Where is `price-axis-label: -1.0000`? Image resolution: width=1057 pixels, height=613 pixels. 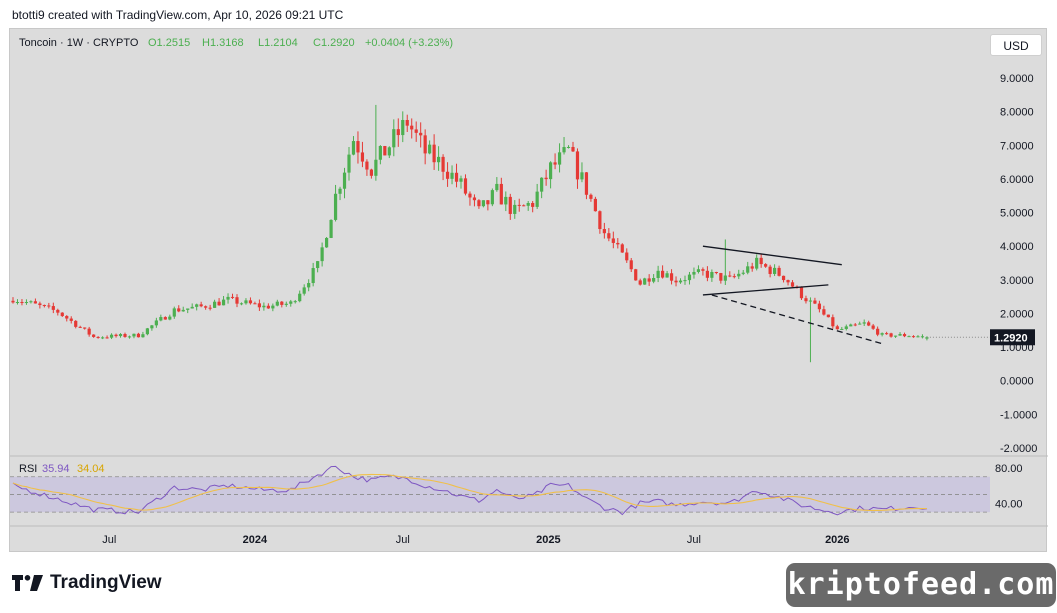
price-axis-label: -1.0000 is located at coordinates (1018, 415).